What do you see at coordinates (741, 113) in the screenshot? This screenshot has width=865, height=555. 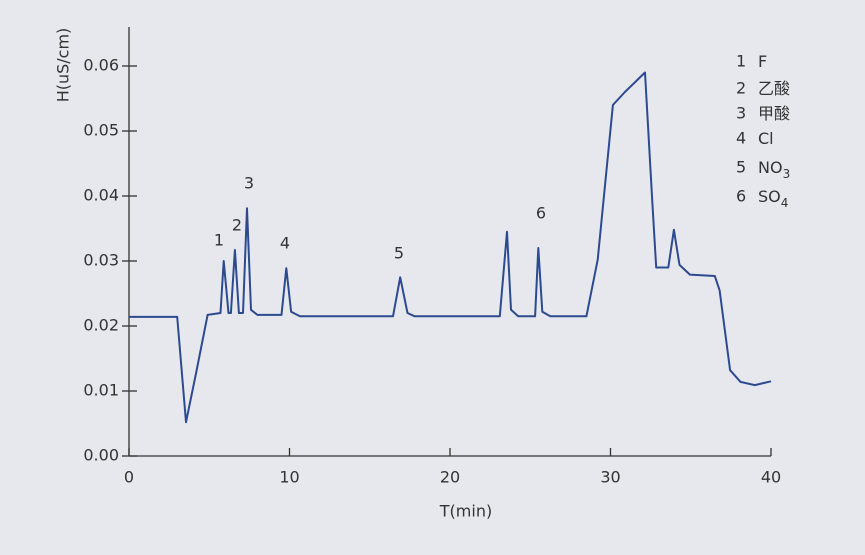 I see `legend-number: 3` at bounding box center [741, 113].